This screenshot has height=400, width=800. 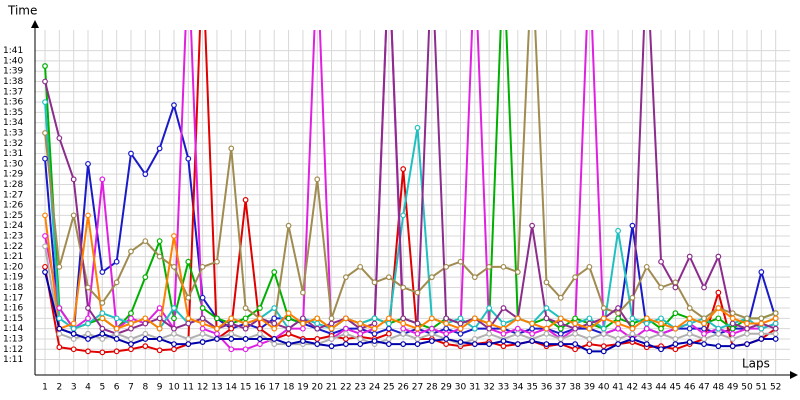 I want to click on x-tick-label: 29, so click(x=446, y=388).